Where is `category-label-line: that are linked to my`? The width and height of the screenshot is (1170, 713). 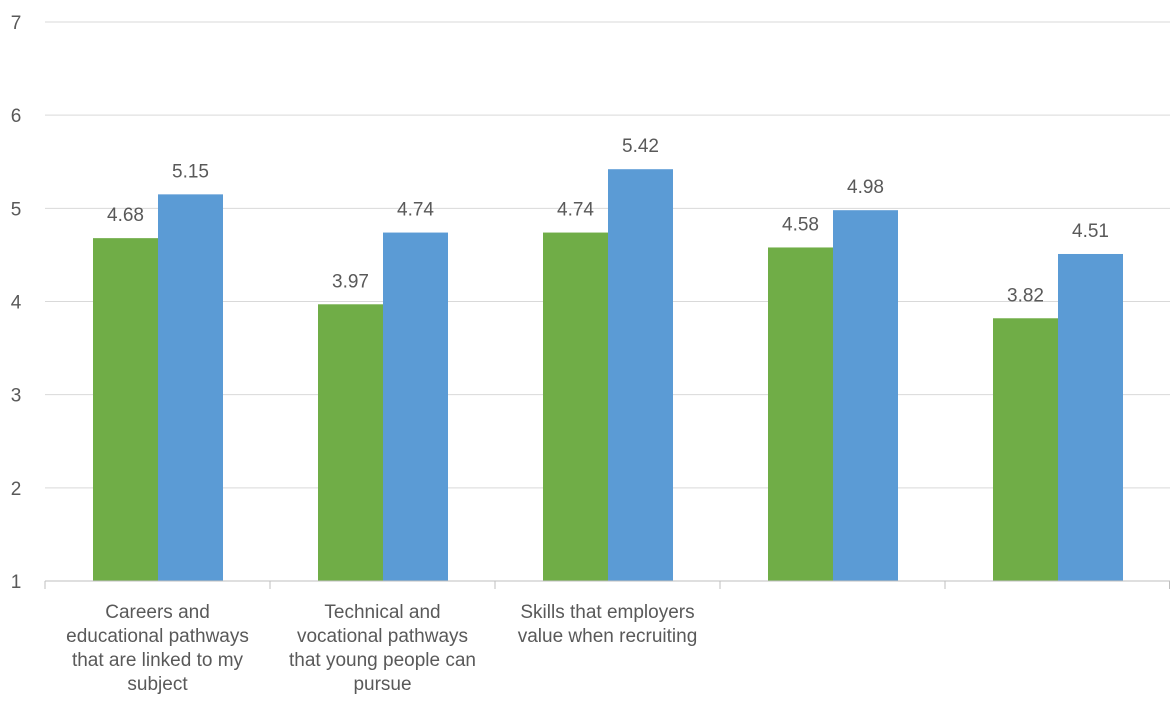 category-label-line: that are linked to my is located at coordinates (158, 660).